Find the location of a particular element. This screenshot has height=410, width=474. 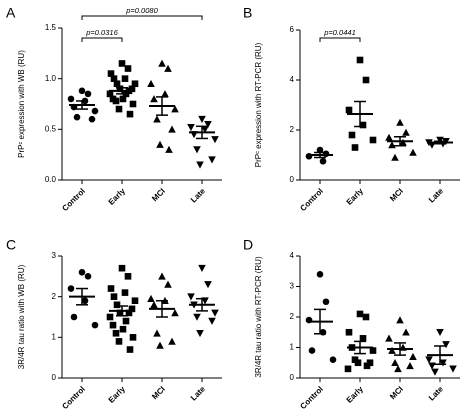

y-axis-label: 3R/4R tau ratio with WB (RU) is located at coordinates (21, 316).